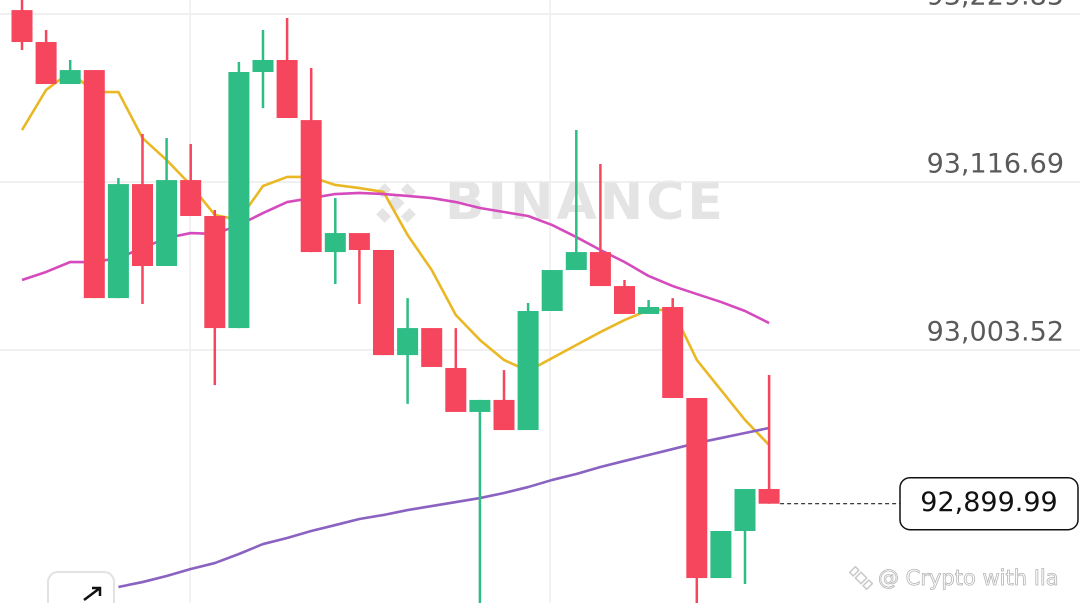 This screenshot has height=603, width=1080. Describe the element at coordinates (968, 578) in the screenshot. I see `credit-text: @ Crypto with Ila` at that location.